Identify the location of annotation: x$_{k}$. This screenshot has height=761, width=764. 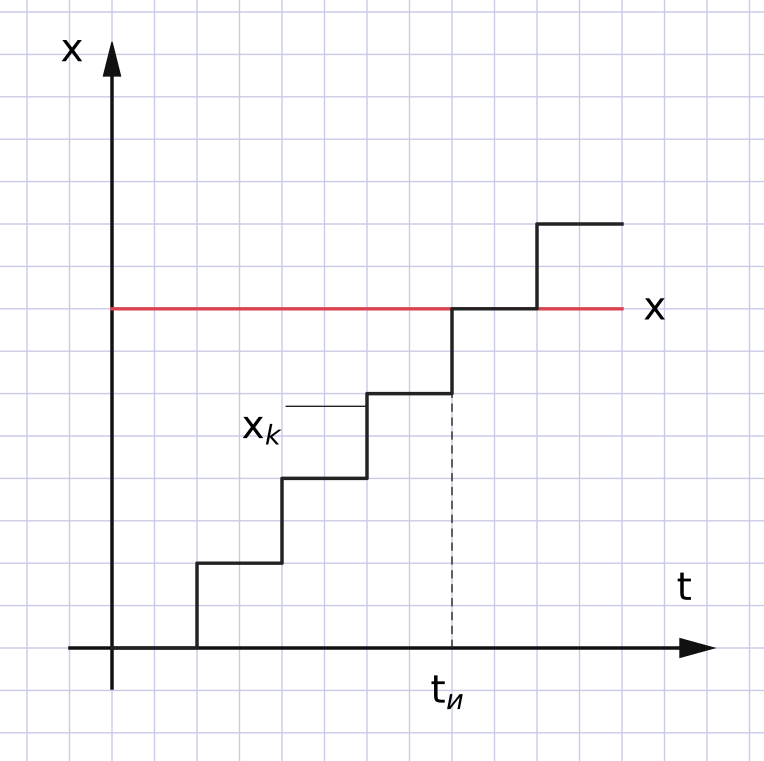
(262, 430).